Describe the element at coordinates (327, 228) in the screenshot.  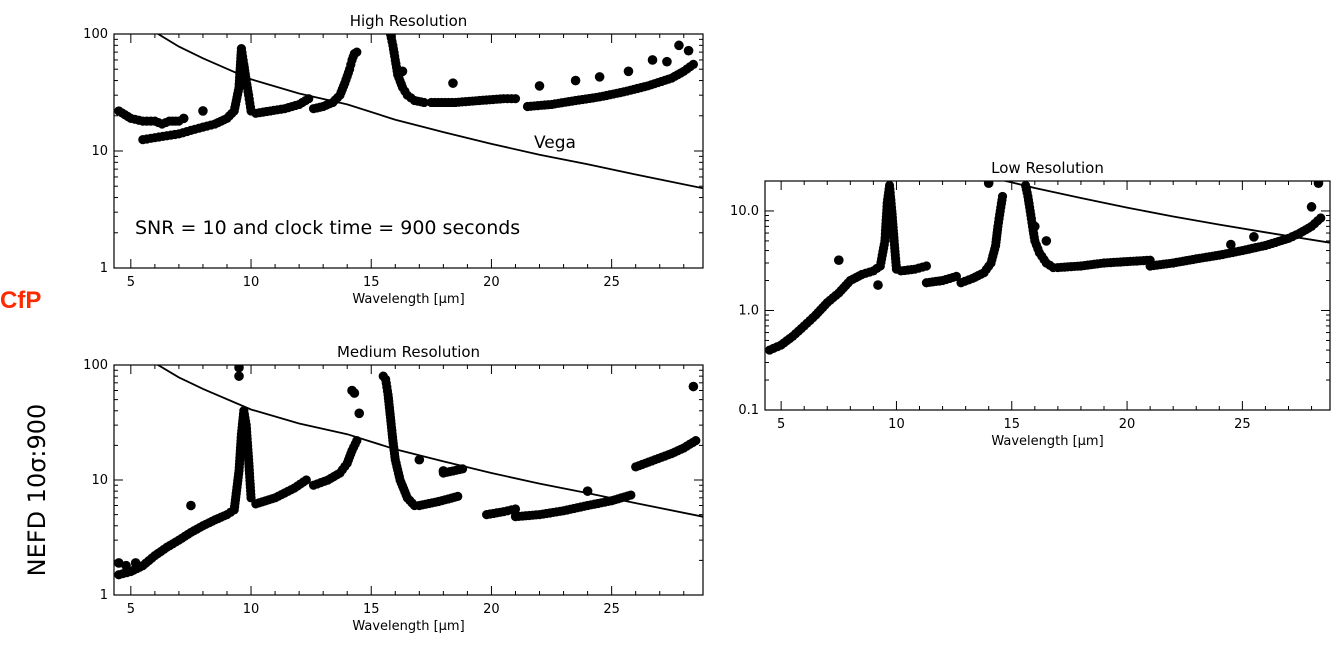
I see `snr-annotation: SNR = 10 and clock time = 900 seconds` at that location.